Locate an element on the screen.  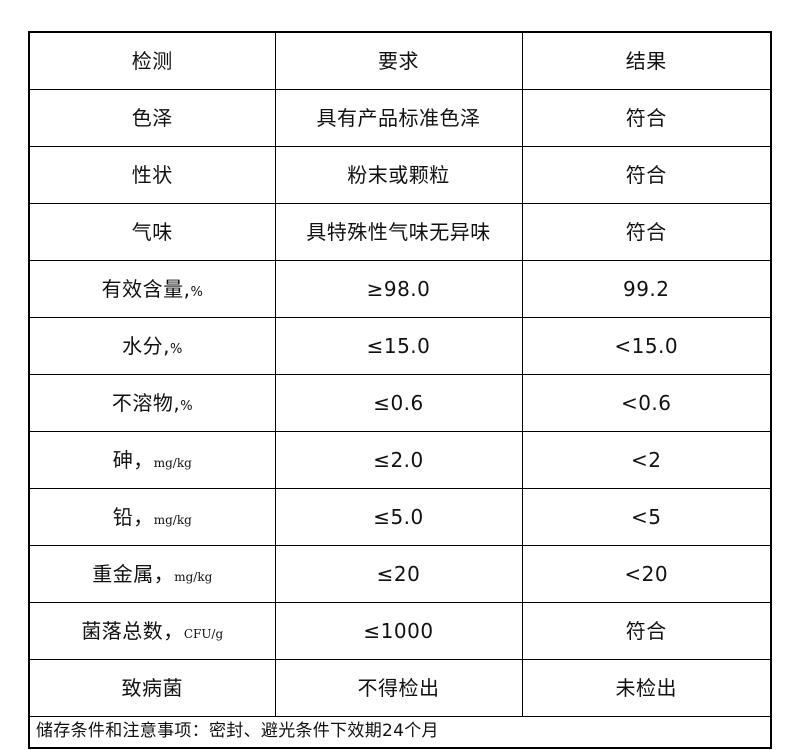
requirement-cell: ≤0.6 is located at coordinates (398, 403).